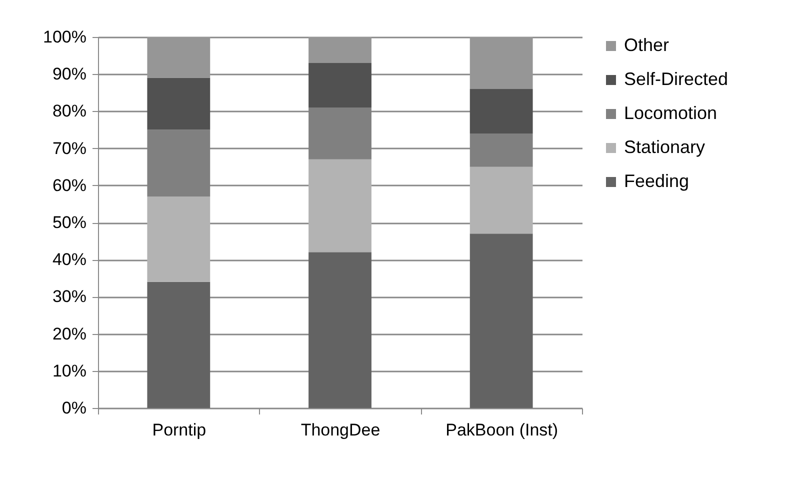 This screenshot has height=500, width=802. Describe the element at coordinates (69, 296) in the screenshot. I see `y-tick-label: 30%` at that location.